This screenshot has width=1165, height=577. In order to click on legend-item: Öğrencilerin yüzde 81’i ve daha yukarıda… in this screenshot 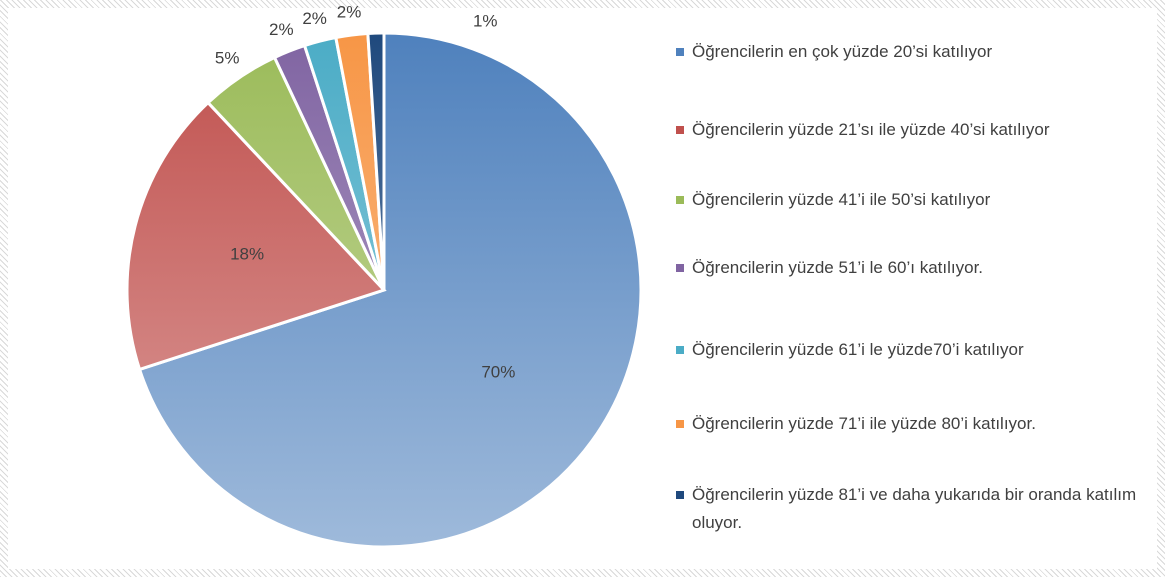, I will do `click(911, 509)`.